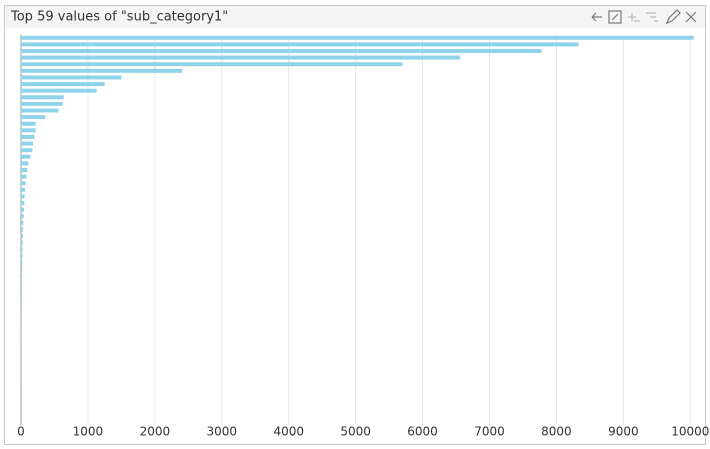 This screenshot has height=449, width=710. I want to click on edit-button, so click(673, 17).